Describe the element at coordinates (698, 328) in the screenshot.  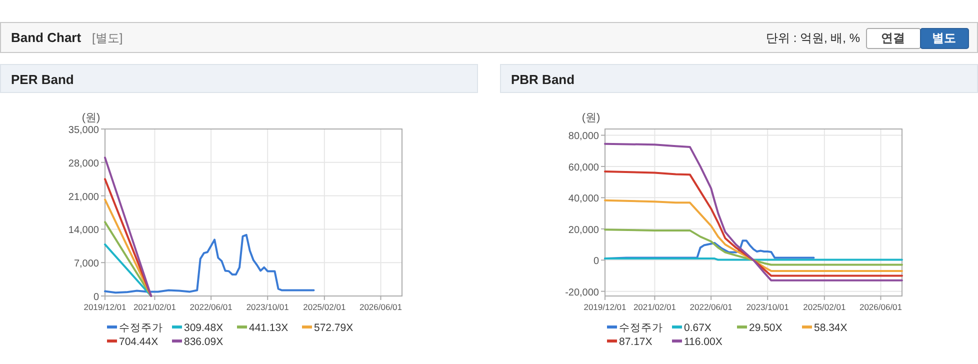
I see `legend-label: 0.67X` at that location.